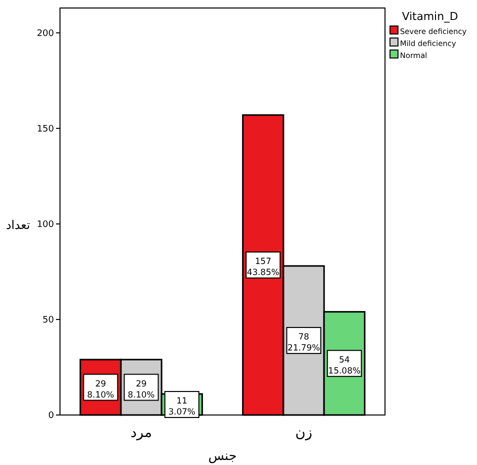  I want to click on y-axis-title: تعداد, so click(18, 225).